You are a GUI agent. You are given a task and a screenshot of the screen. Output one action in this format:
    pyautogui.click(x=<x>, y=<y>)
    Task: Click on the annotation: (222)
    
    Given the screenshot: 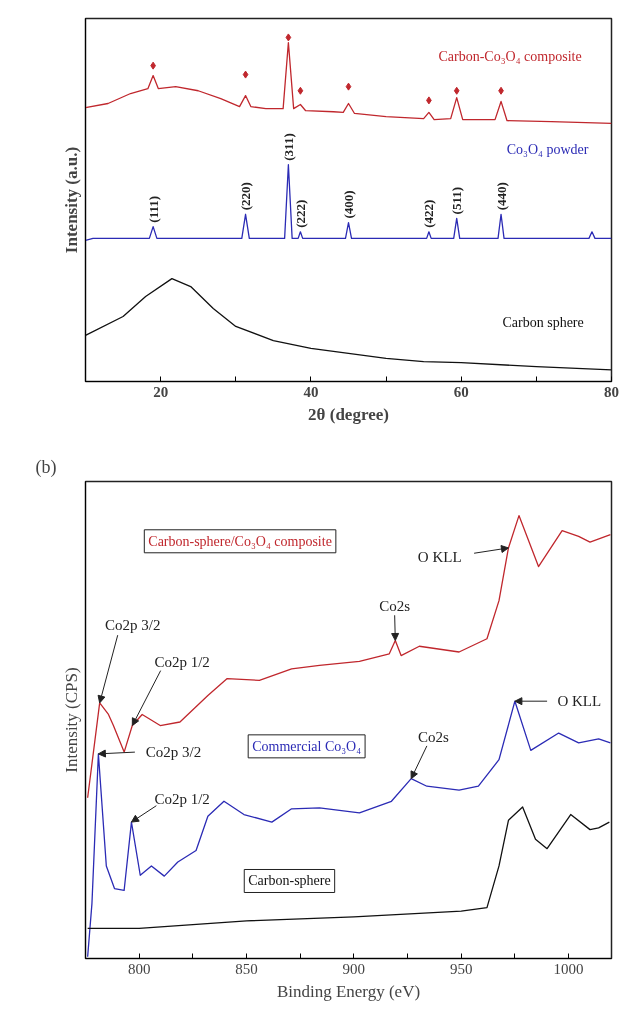 What is the action you would take?
    pyautogui.click(x=300, y=213)
    